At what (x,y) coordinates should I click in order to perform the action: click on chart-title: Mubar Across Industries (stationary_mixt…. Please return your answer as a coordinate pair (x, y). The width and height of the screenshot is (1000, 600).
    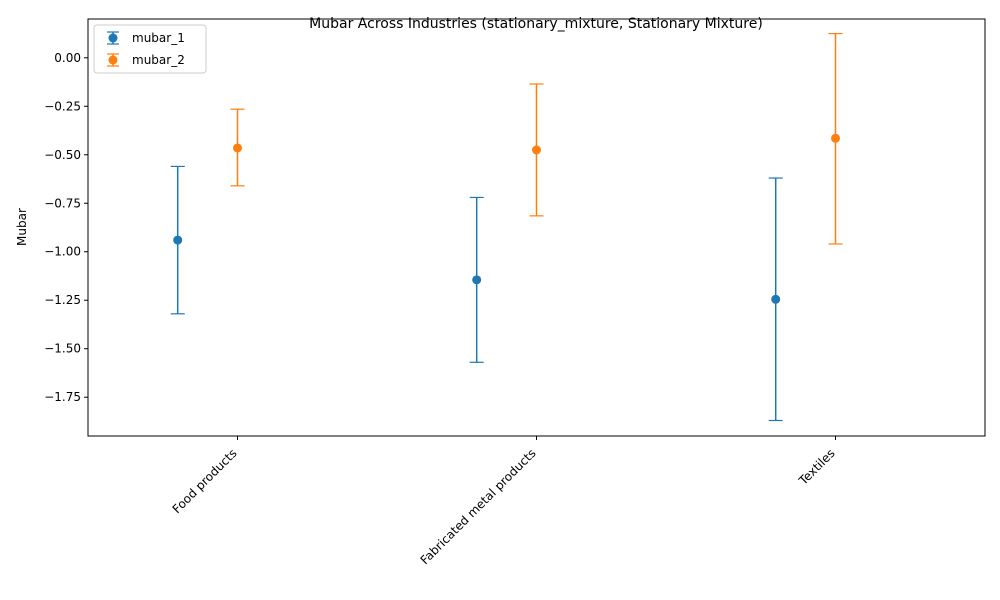
    Looking at the image, I should click on (536, 24).